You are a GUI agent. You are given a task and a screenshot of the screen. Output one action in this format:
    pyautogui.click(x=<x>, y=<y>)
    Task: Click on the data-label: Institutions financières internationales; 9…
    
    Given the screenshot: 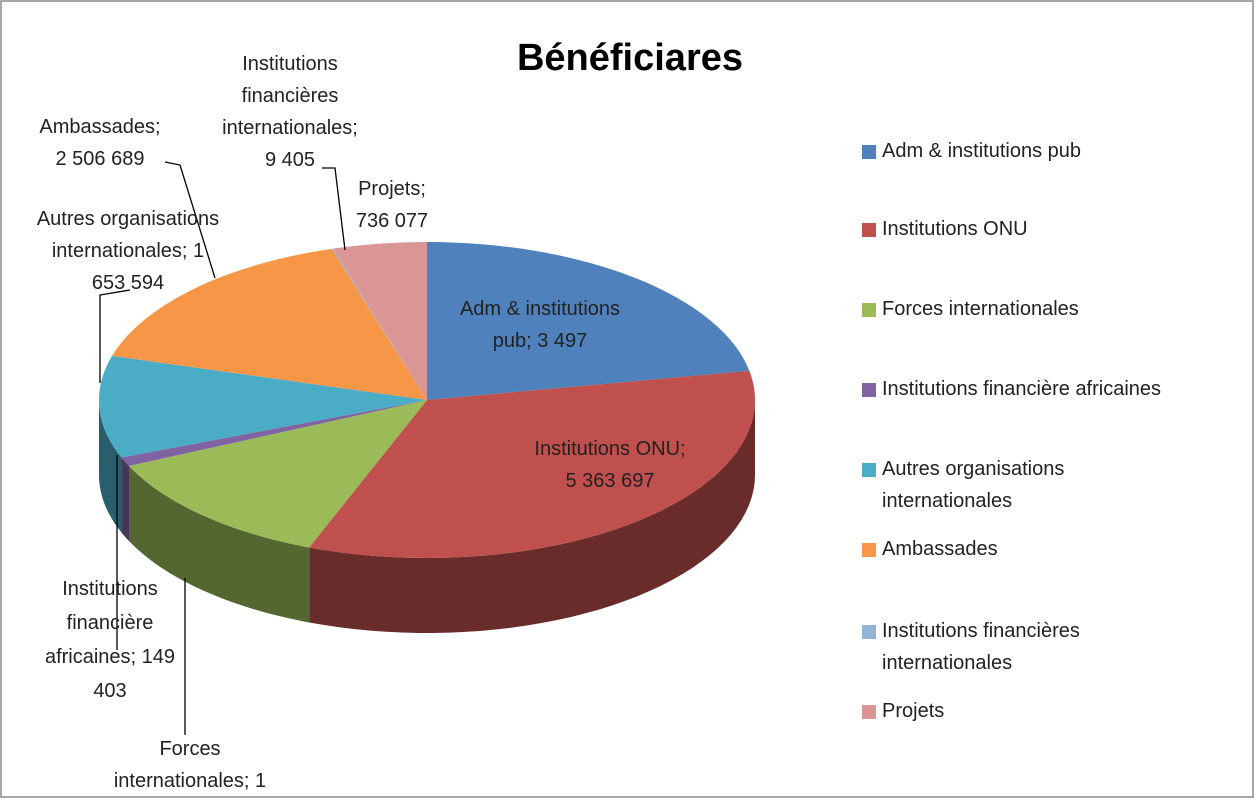 What is the action you would take?
    pyautogui.click(x=290, y=112)
    